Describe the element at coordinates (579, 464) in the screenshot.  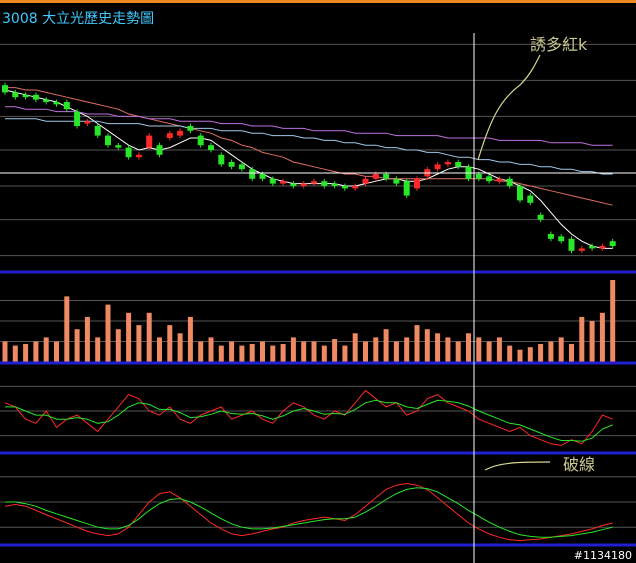
I see `annotation: 破線` at that location.